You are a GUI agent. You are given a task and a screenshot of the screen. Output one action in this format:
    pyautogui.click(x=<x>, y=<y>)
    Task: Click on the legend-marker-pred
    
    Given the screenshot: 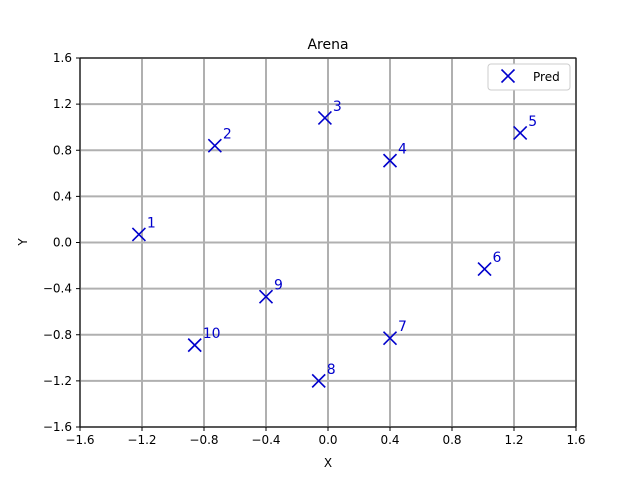 What is the action you would take?
    pyautogui.click(x=508, y=76)
    